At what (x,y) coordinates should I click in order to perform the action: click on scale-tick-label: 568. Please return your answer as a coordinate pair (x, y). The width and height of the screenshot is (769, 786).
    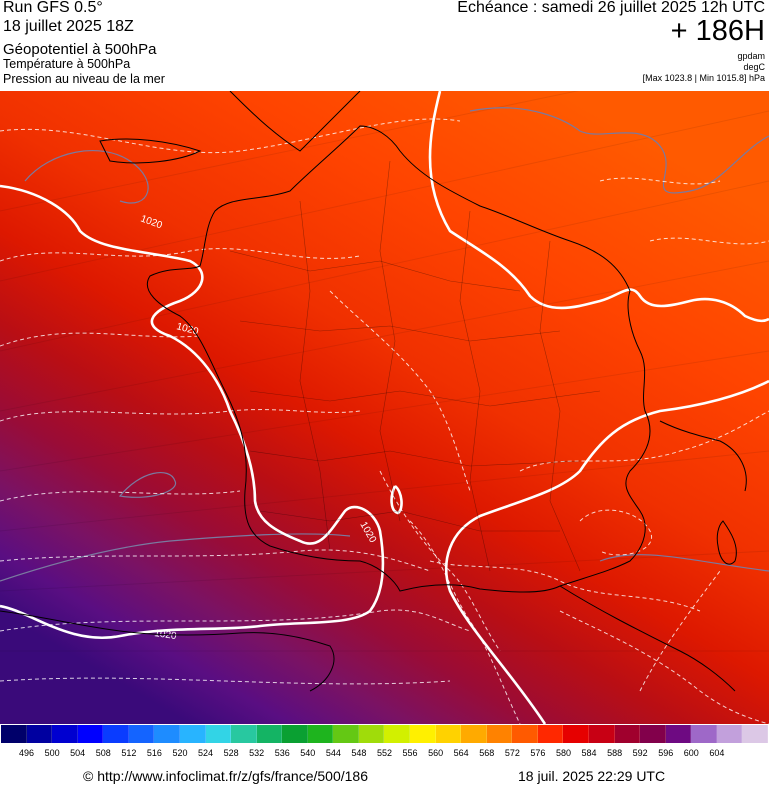
    Looking at the image, I should click on (487, 753).